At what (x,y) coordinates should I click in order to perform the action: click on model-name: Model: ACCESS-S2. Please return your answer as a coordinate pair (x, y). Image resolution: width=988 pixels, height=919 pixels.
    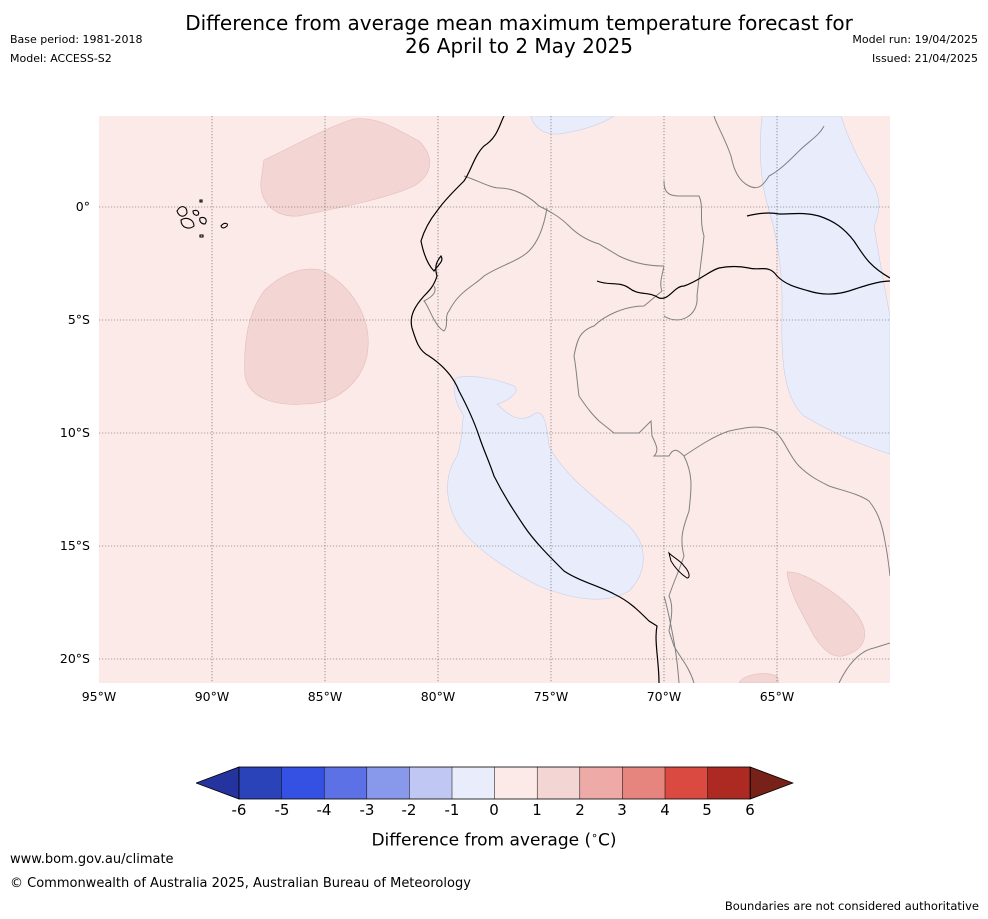
    Looking at the image, I should click on (61, 58).